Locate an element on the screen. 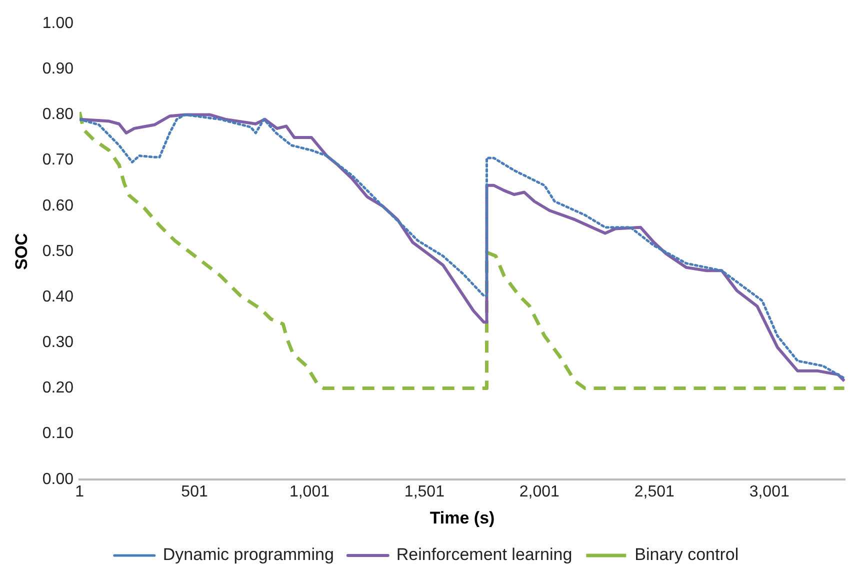 The image size is (857, 582). y-tick-label: 0.10 is located at coordinates (58, 433).